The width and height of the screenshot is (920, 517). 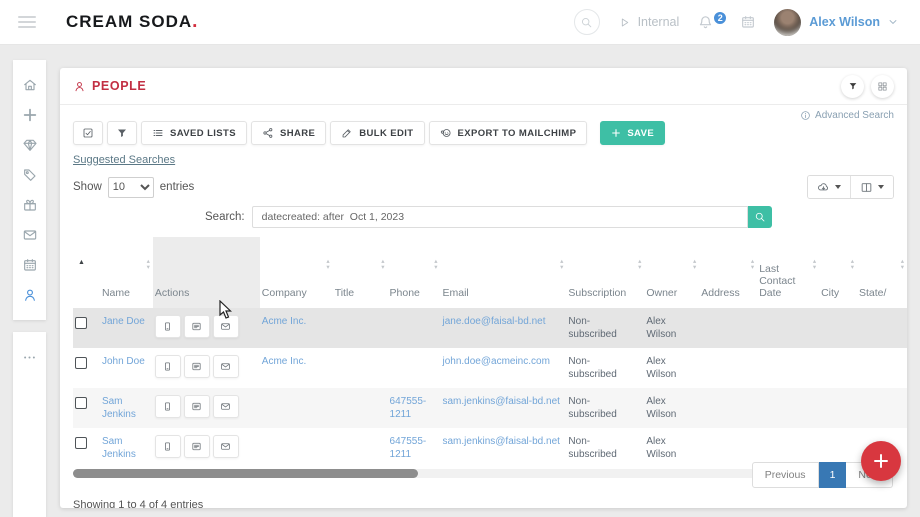 What do you see at coordinates (268, 133) in the screenshot?
I see `share-icon` at bounding box center [268, 133].